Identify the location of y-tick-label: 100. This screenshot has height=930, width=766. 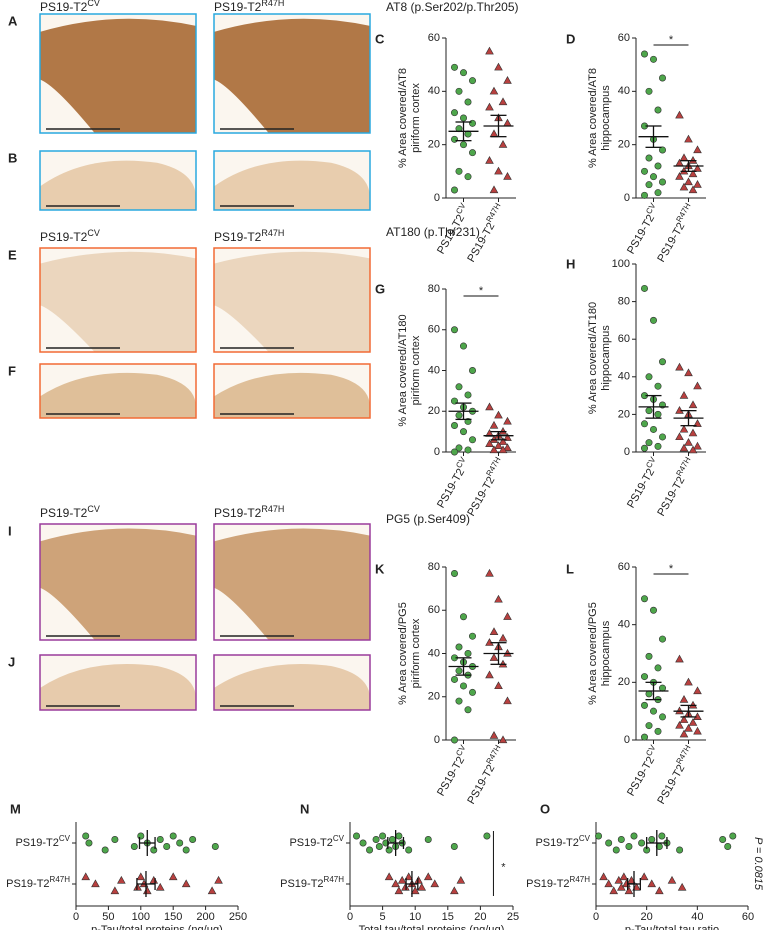
(621, 264).